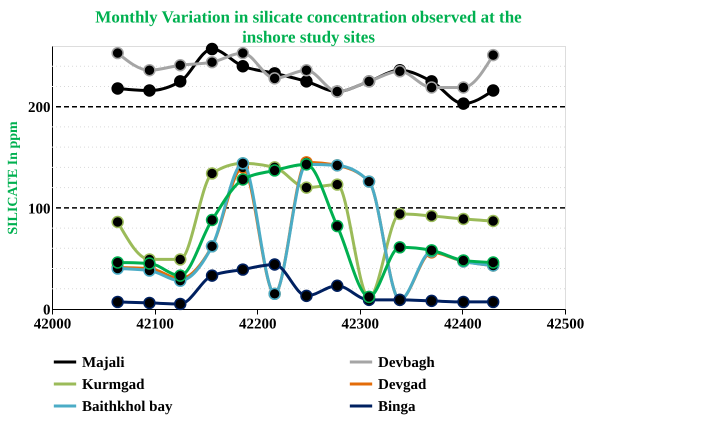 Image resolution: width=715 pixels, height=447 pixels. I want to click on legend-label: Kurmgad, so click(114, 385).